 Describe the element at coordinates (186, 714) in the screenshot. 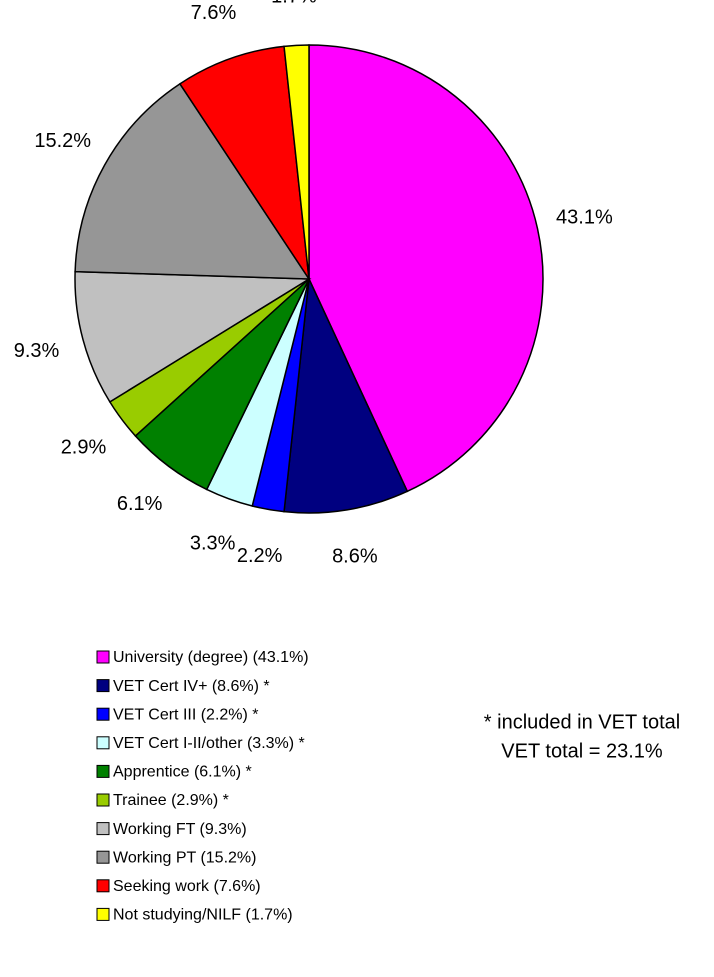

I see `legend-label: VET Cert III (2.2%) *` at that location.